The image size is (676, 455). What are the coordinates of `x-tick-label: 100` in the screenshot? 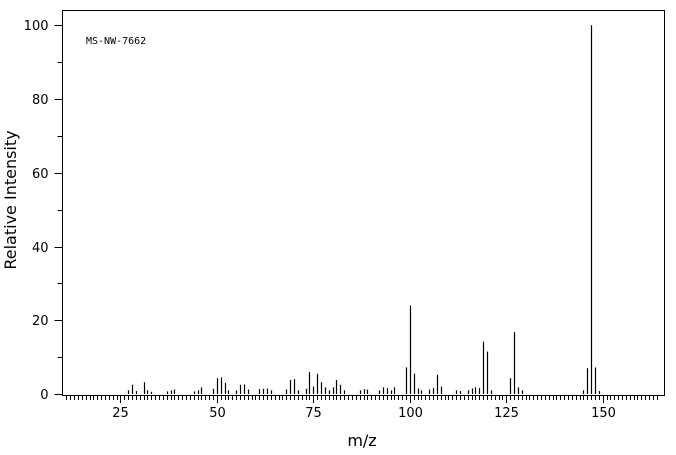 It's located at (410, 413).